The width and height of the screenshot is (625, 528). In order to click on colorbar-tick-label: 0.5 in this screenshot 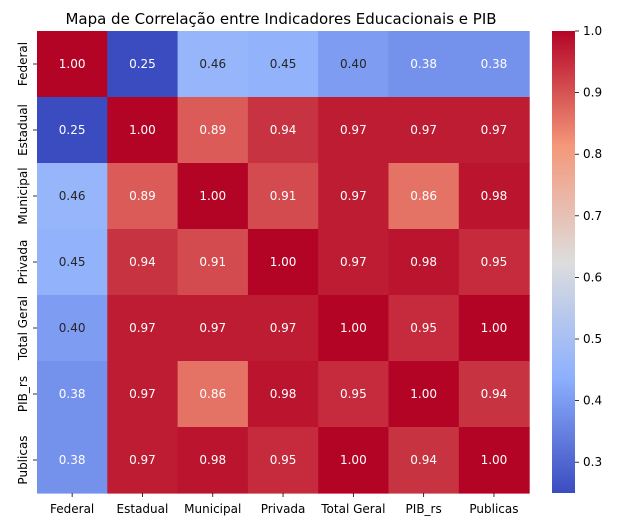, I will do `click(592, 339)`.